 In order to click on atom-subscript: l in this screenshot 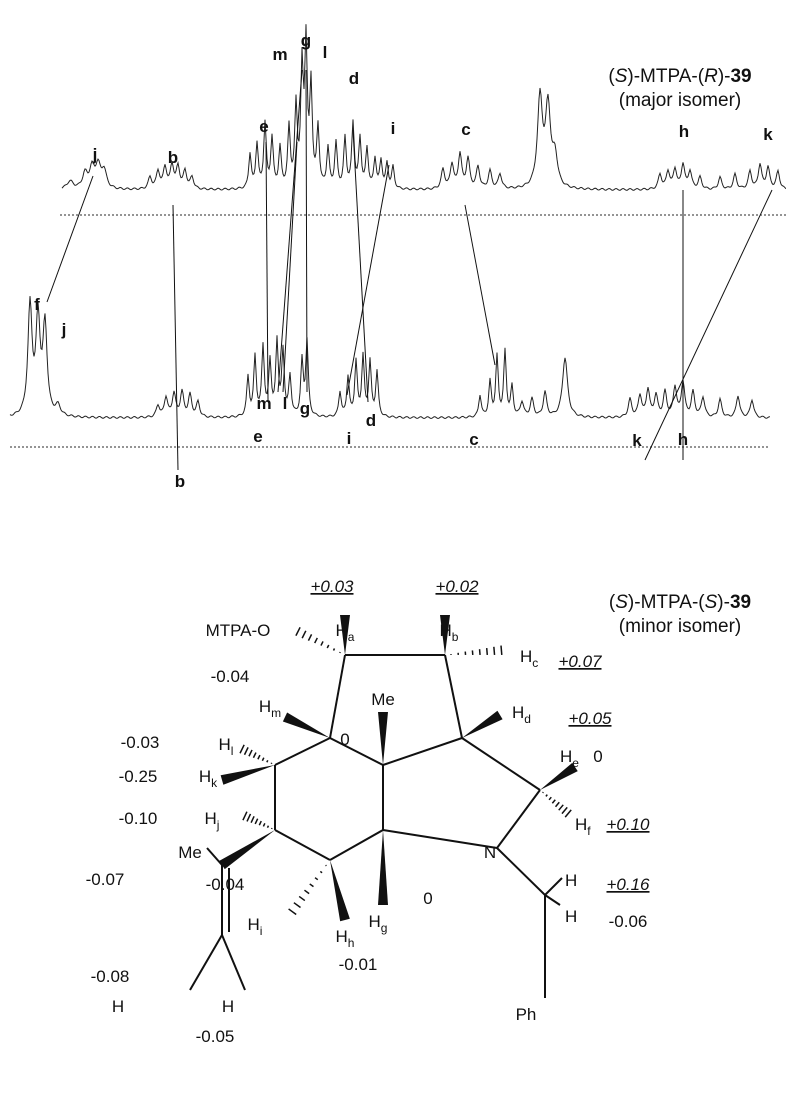, I will do `click(232, 751)`.